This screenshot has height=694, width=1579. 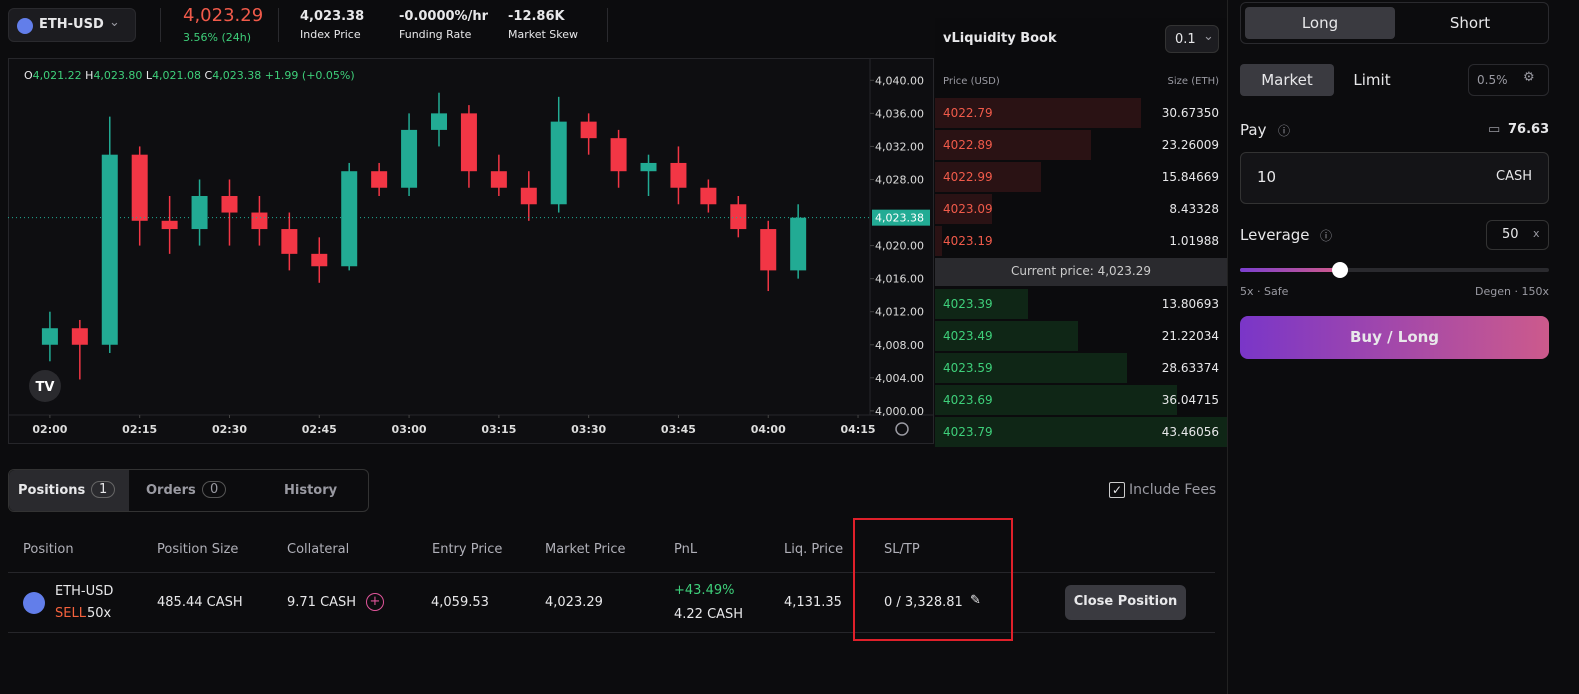 I want to click on book-size: 43.46056, so click(x=1190, y=432).